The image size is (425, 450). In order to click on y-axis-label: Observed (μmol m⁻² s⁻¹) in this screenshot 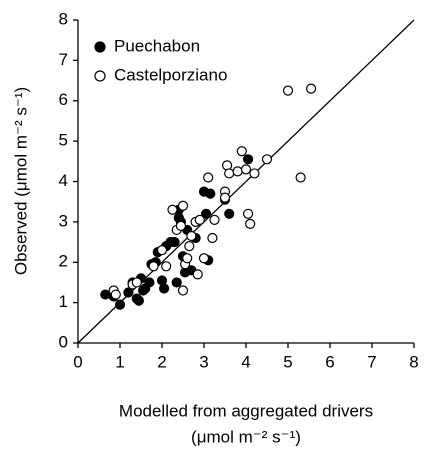, I will do `click(20, 181)`.